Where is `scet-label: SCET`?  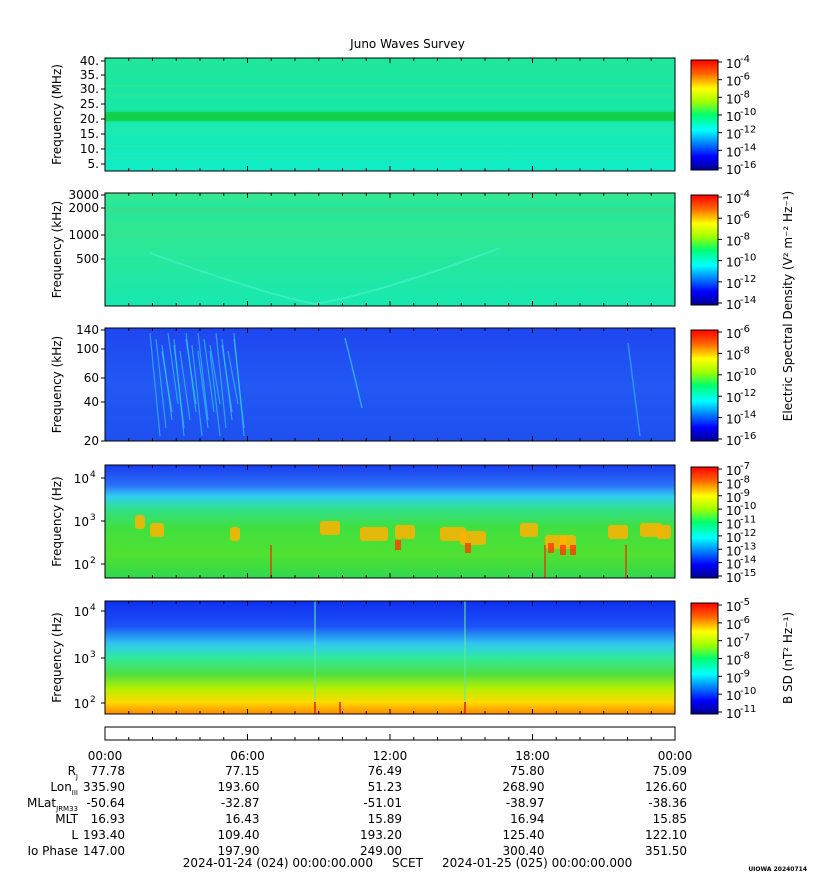 scet-label: SCET is located at coordinates (407, 863).